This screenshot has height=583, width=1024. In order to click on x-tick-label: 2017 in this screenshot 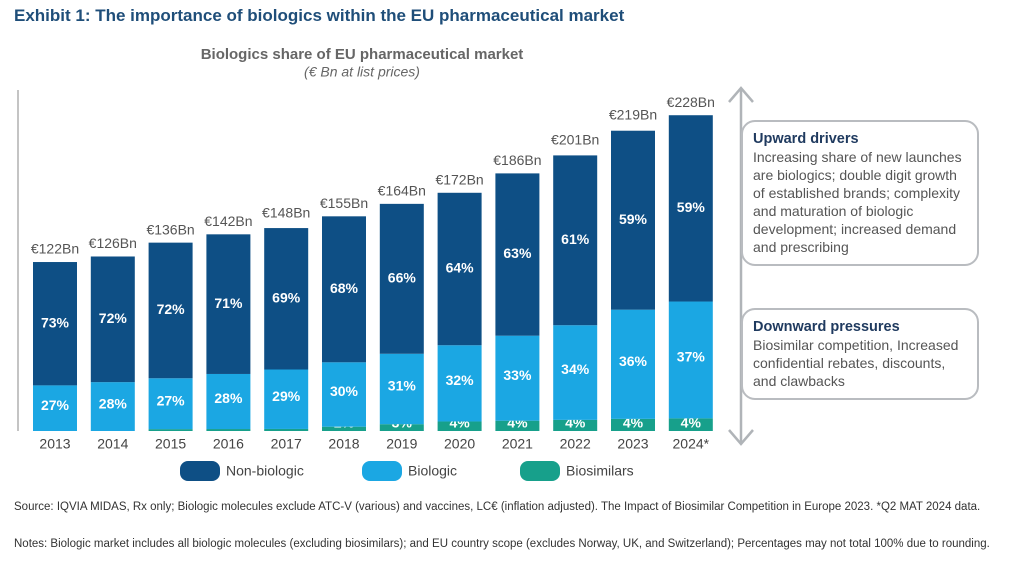, I will do `click(286, 444)`.